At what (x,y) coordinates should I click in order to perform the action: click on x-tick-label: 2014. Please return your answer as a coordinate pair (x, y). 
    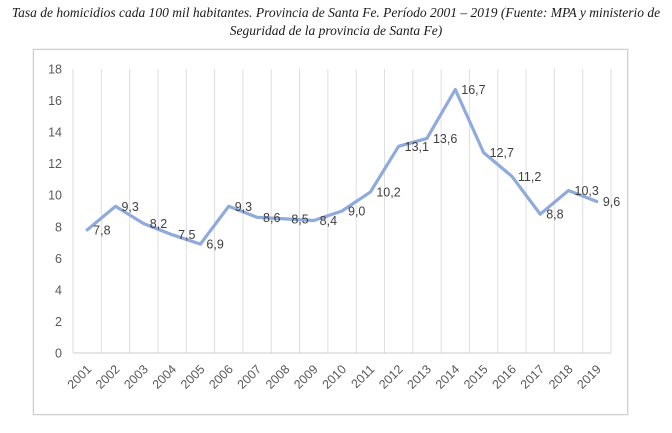
    Looking at the image, I should click on (448, 377).